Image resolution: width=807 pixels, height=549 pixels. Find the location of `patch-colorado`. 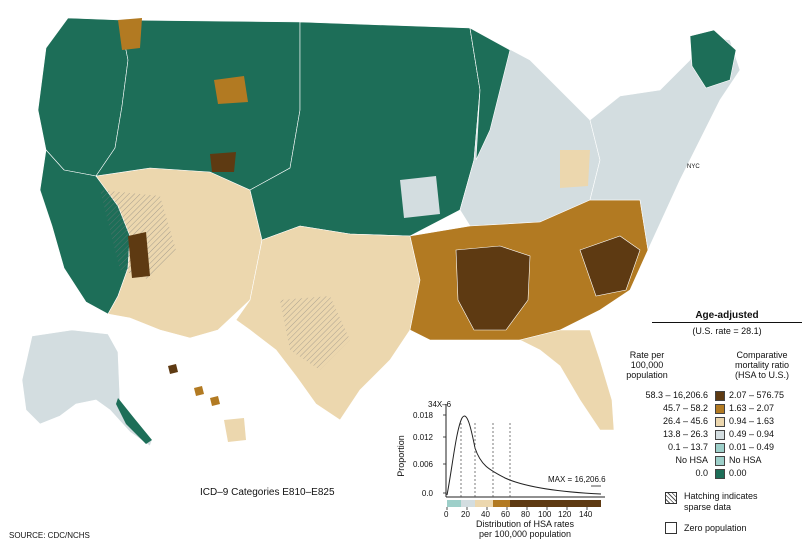

patch-colorado is located at coordinates (223, 162).